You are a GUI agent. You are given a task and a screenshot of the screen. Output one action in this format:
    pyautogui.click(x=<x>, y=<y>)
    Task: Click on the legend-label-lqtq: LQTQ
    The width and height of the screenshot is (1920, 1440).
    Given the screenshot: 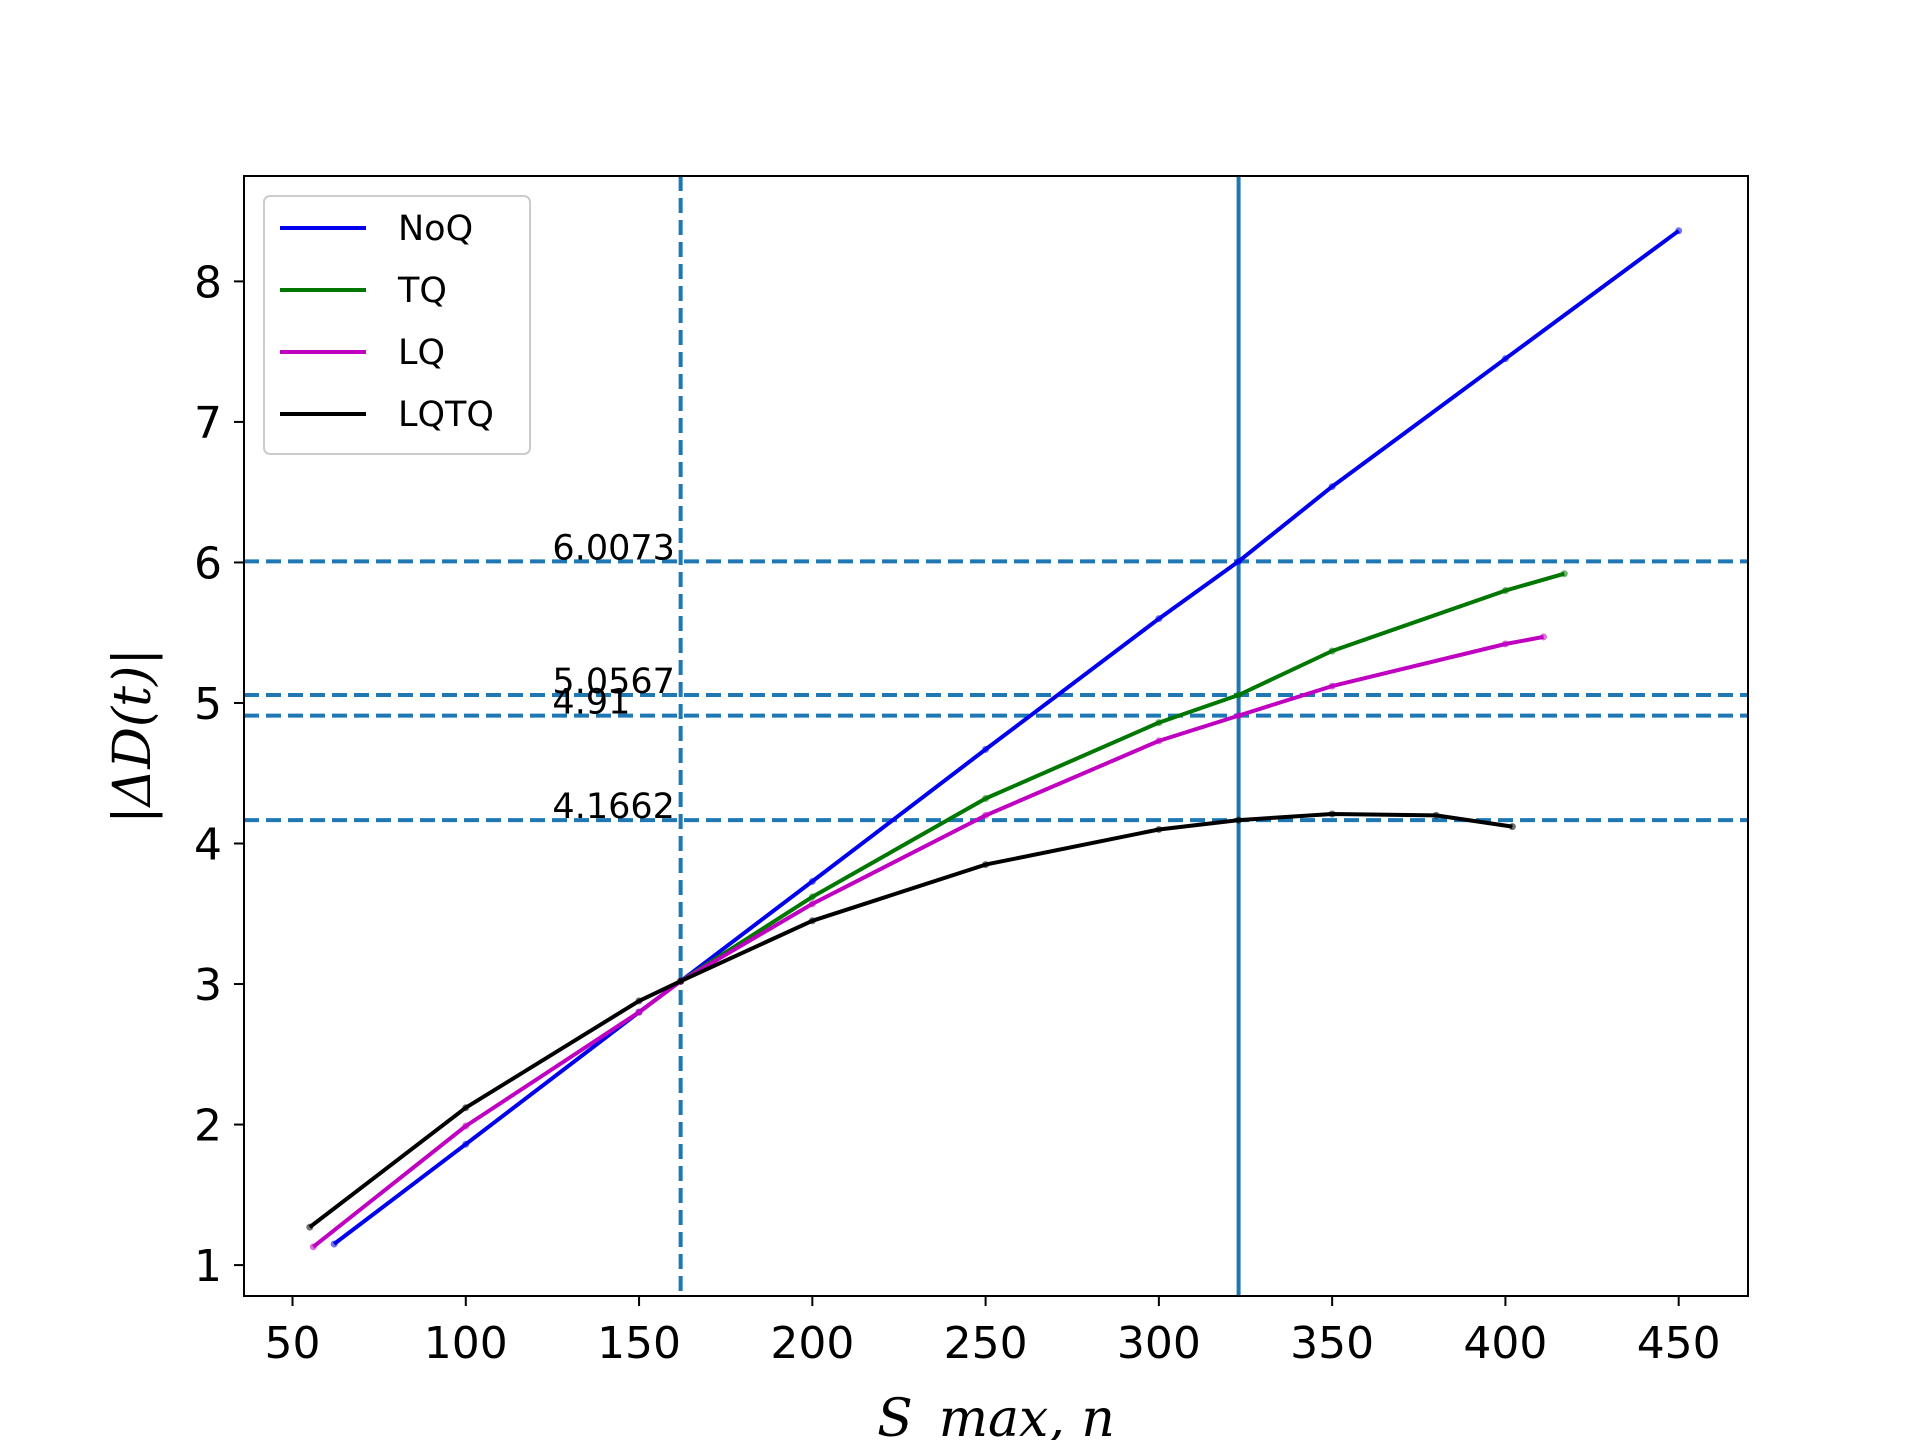 What is the action you would take?
    pyautogui.click(x=446, y=415)
    